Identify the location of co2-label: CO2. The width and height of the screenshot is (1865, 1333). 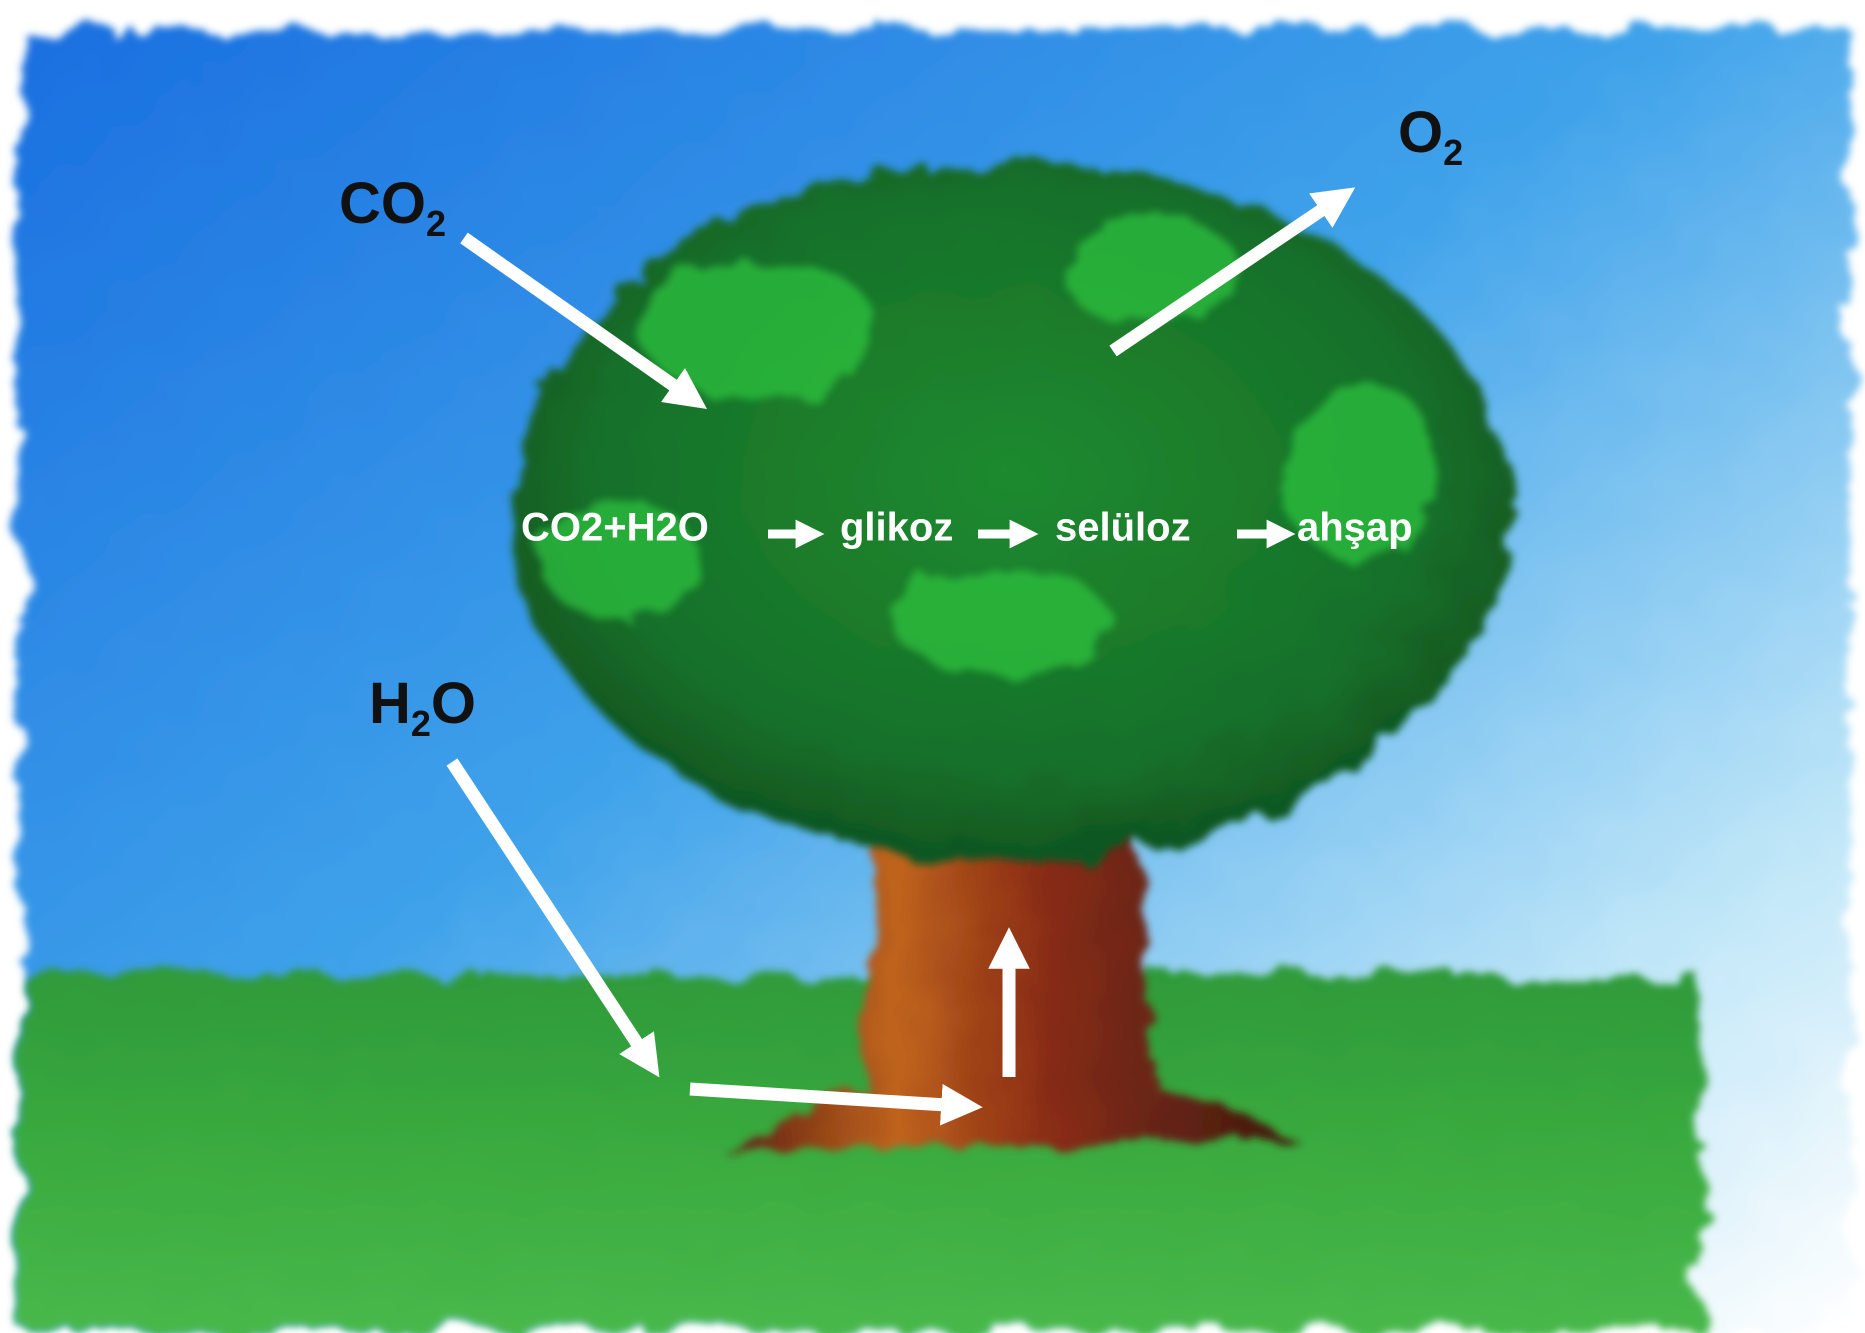
(392, 207).